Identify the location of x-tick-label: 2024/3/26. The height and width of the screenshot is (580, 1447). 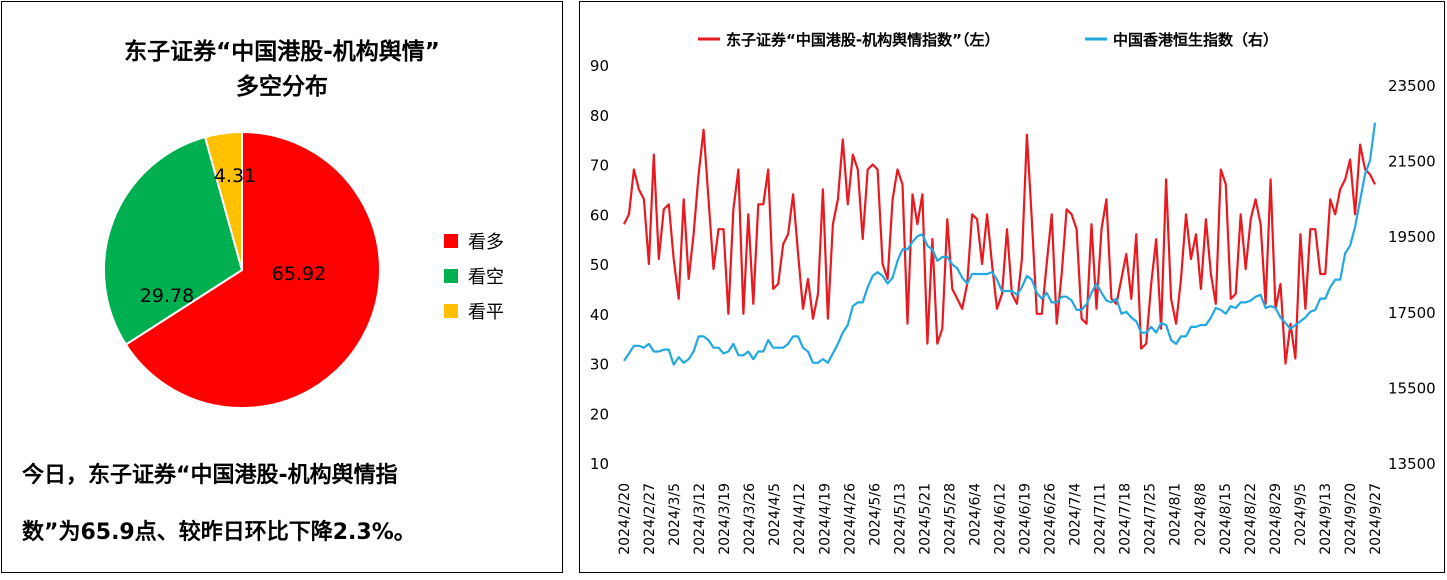
(750, 519).